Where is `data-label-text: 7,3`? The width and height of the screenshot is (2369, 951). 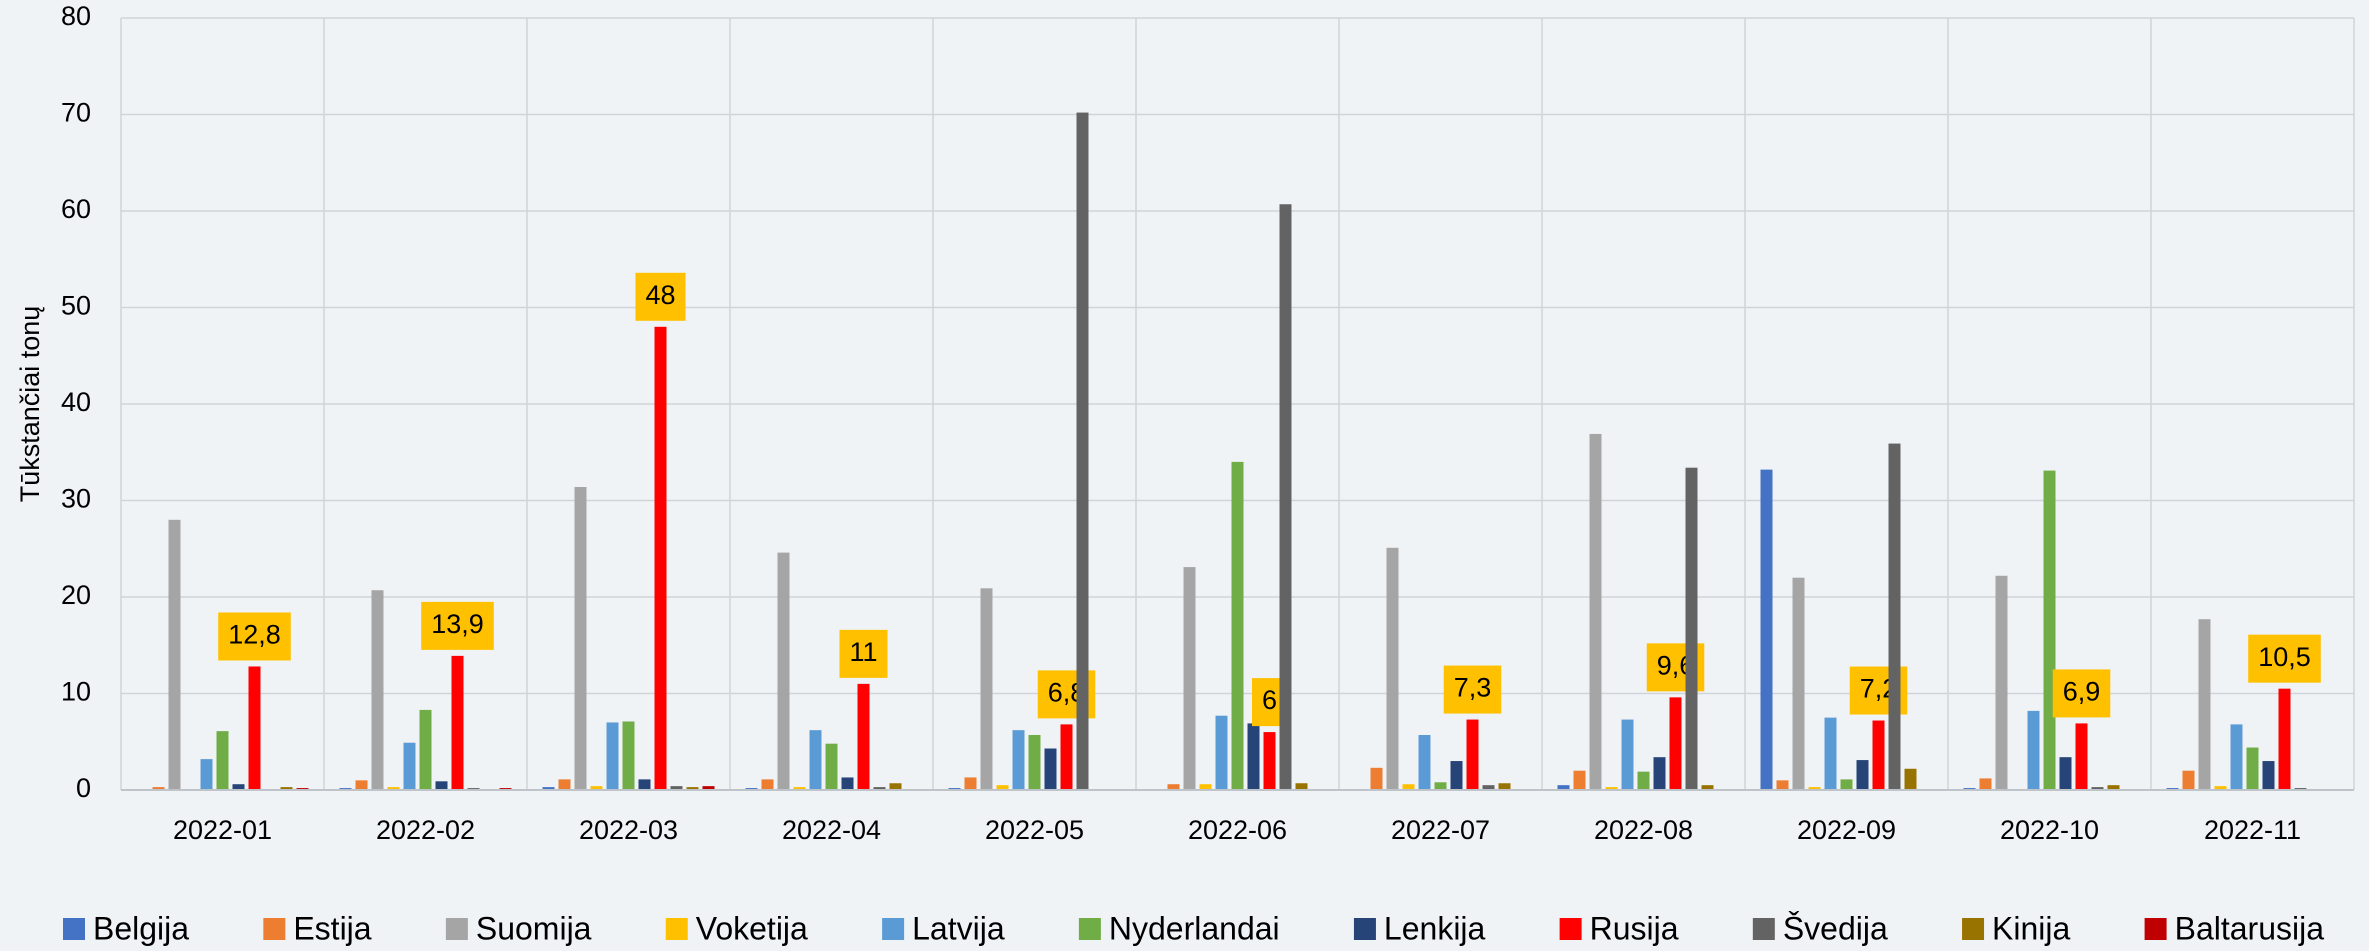
data-label-text: 7,3 is located at coordinates (1473, 688).